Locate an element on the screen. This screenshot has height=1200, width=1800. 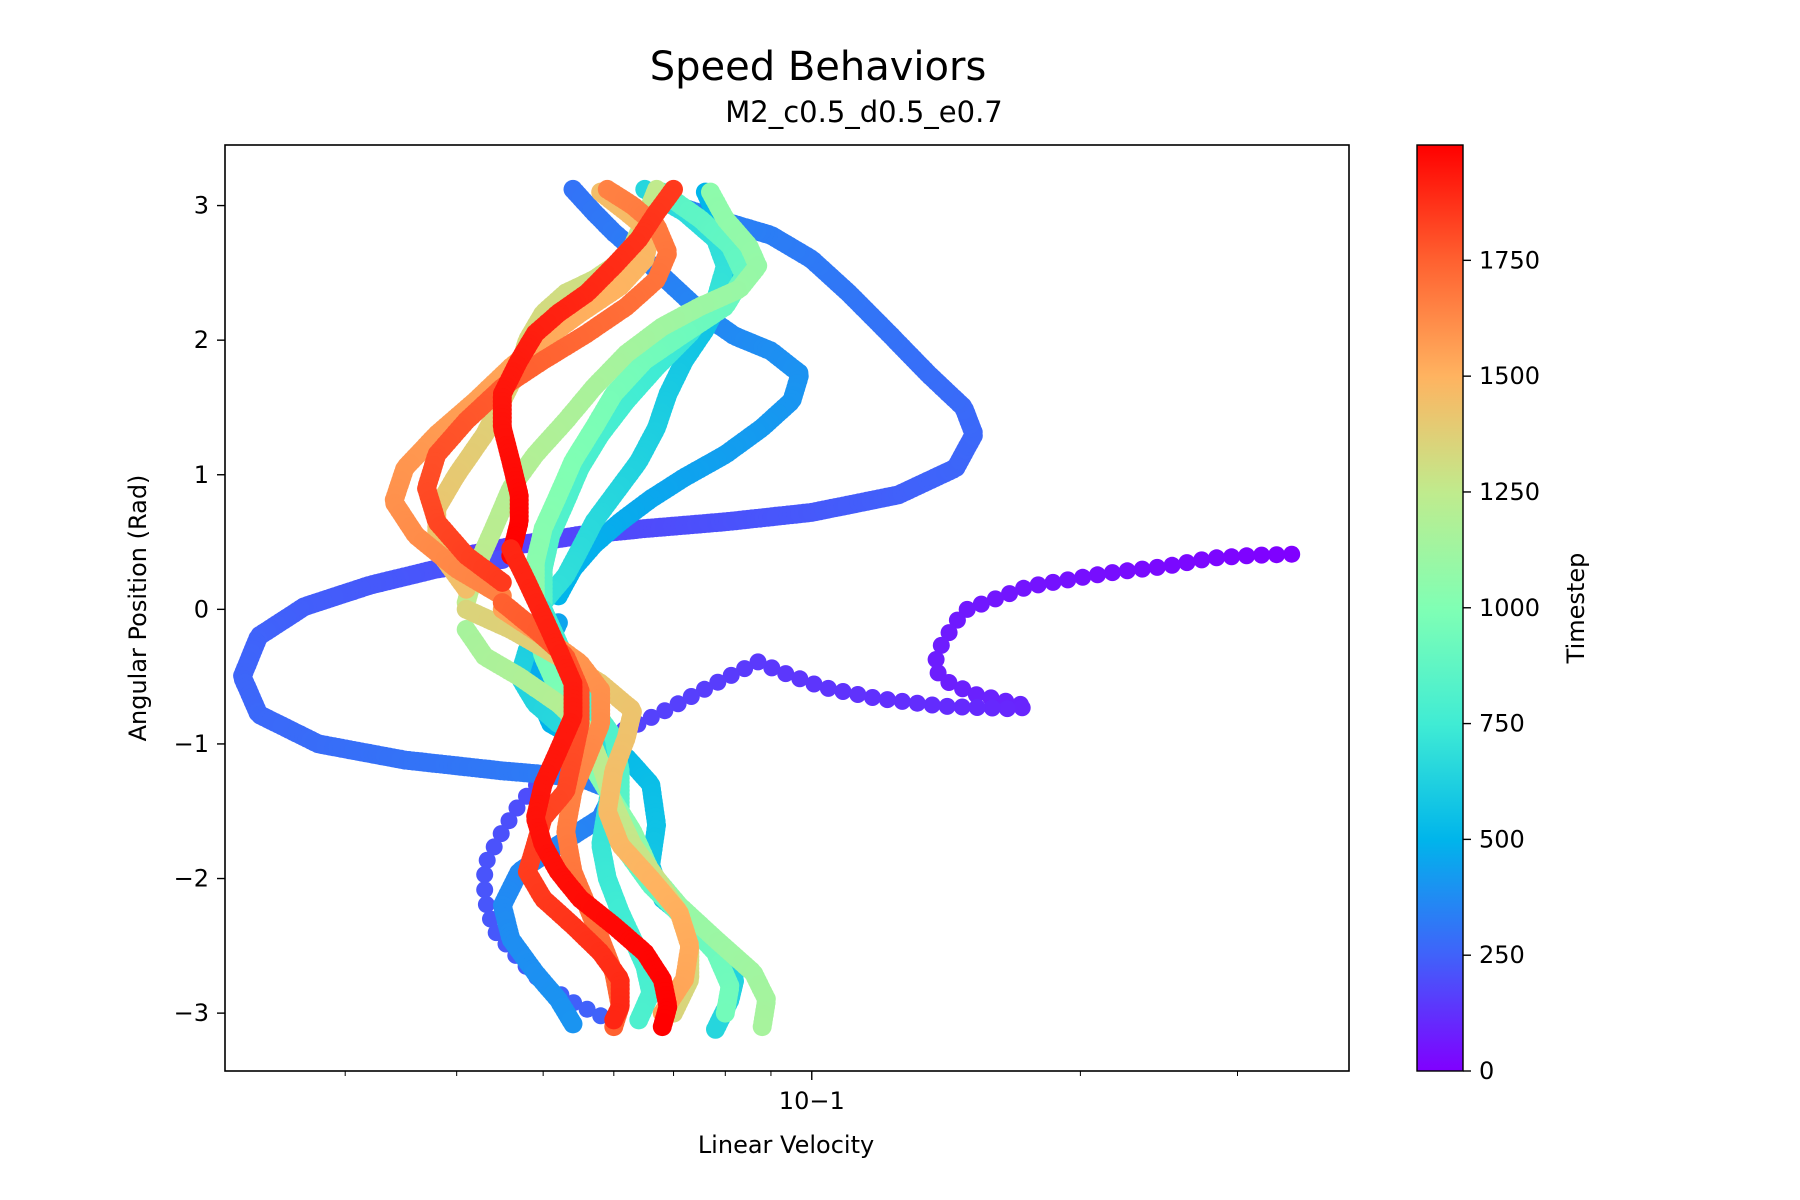
x-tick-label: 10−1 is located at coordinates (812, 1101).